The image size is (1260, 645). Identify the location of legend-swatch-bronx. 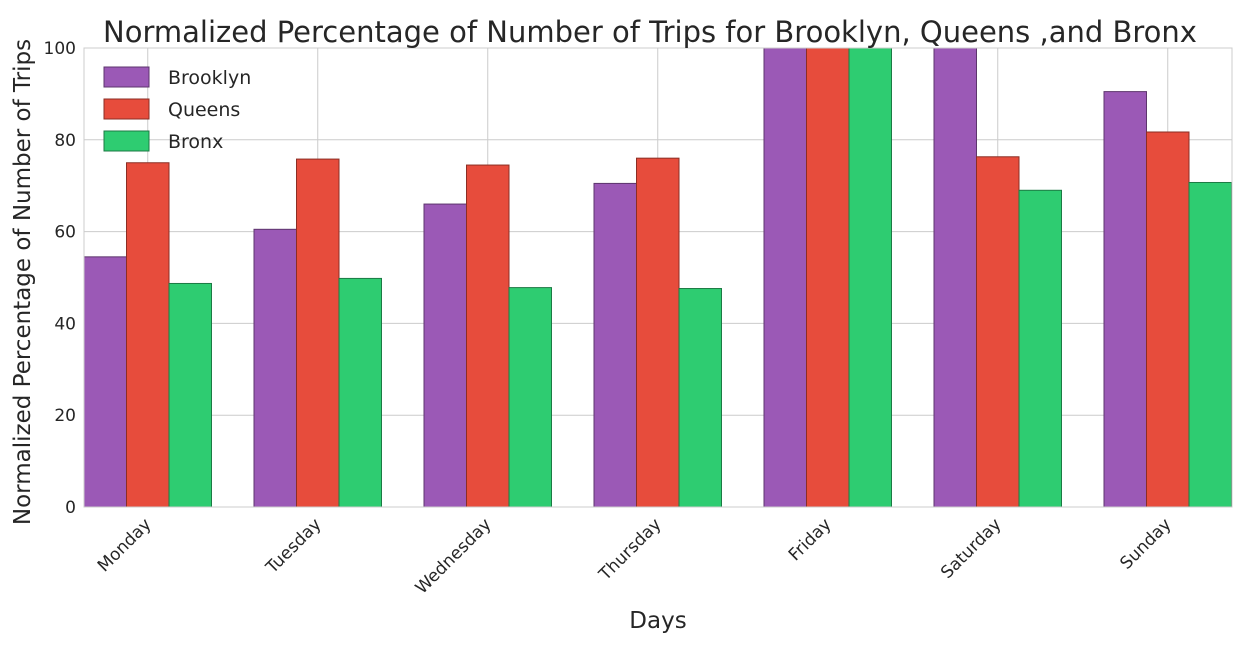
(126, 141).